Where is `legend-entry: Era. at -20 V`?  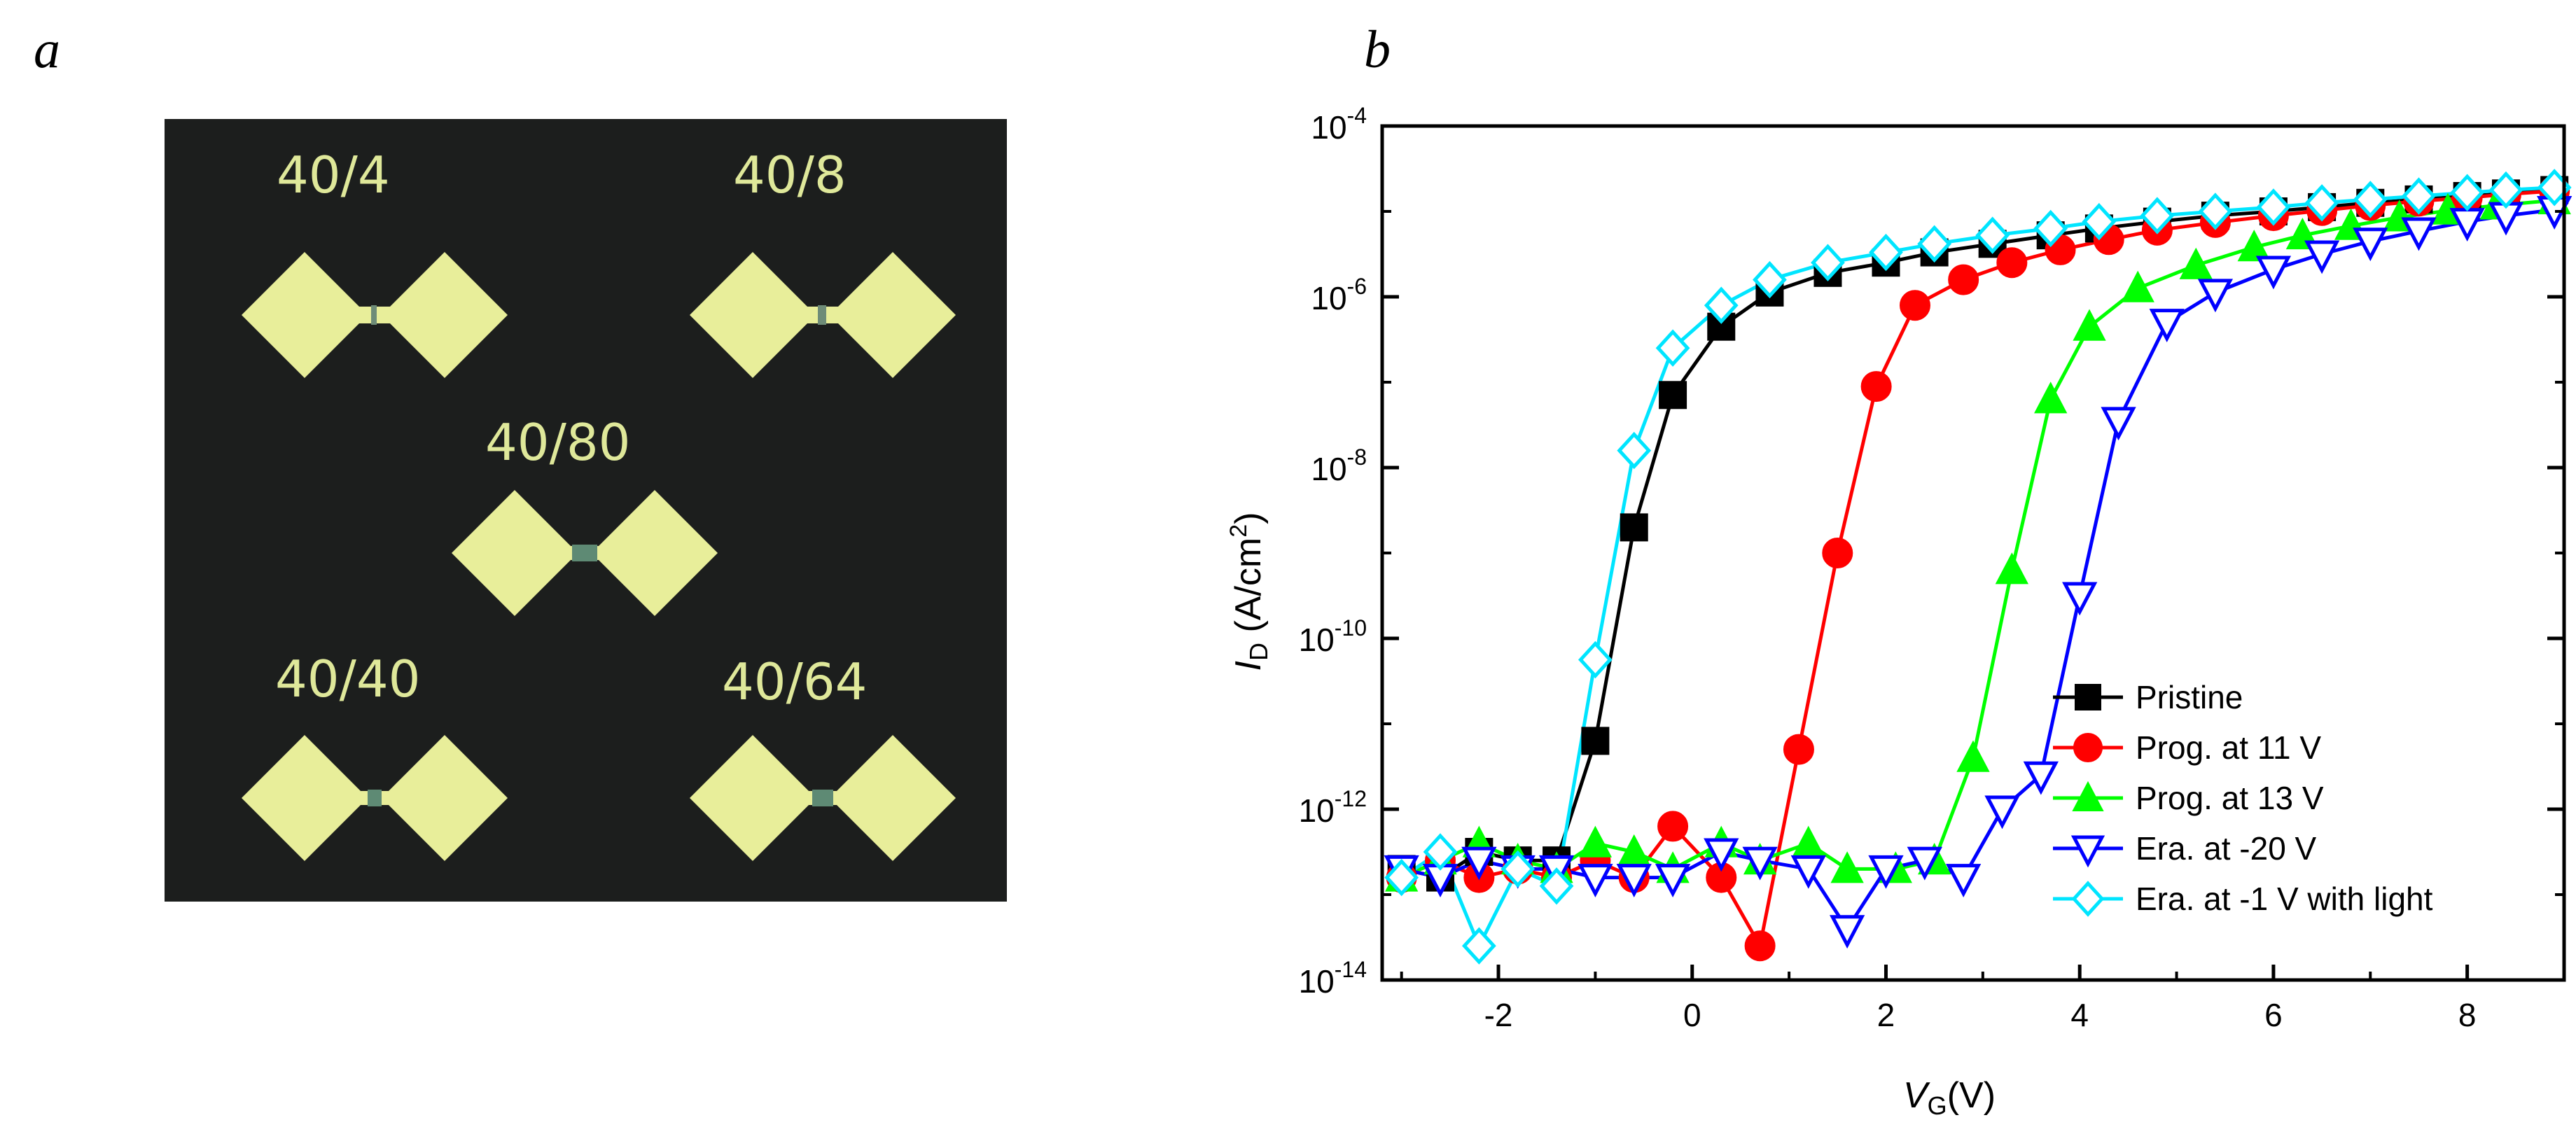
legend-entry: Era. at -20 V is located at coordinates (2185, 849).